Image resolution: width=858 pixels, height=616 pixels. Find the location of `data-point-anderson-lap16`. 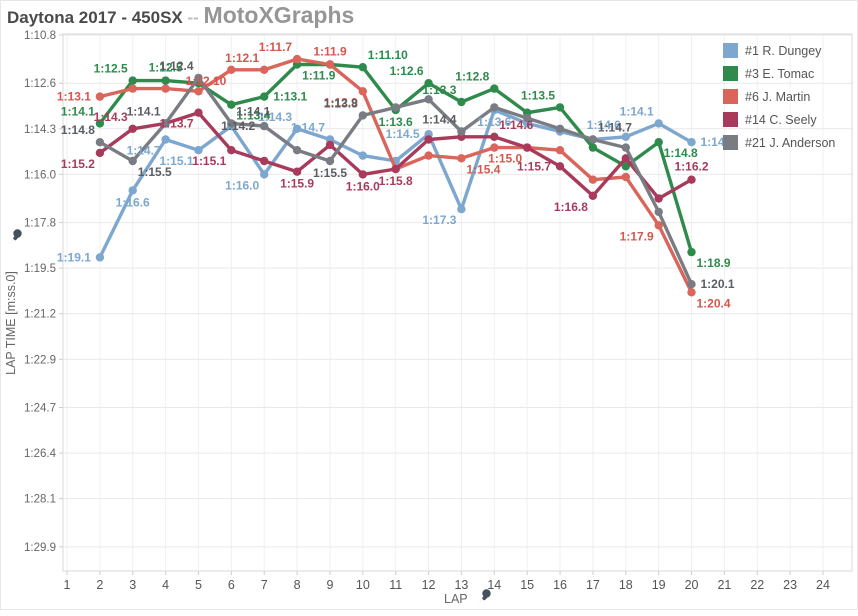

data-point-anderson-lap16 is located at coordinates (560, 128).